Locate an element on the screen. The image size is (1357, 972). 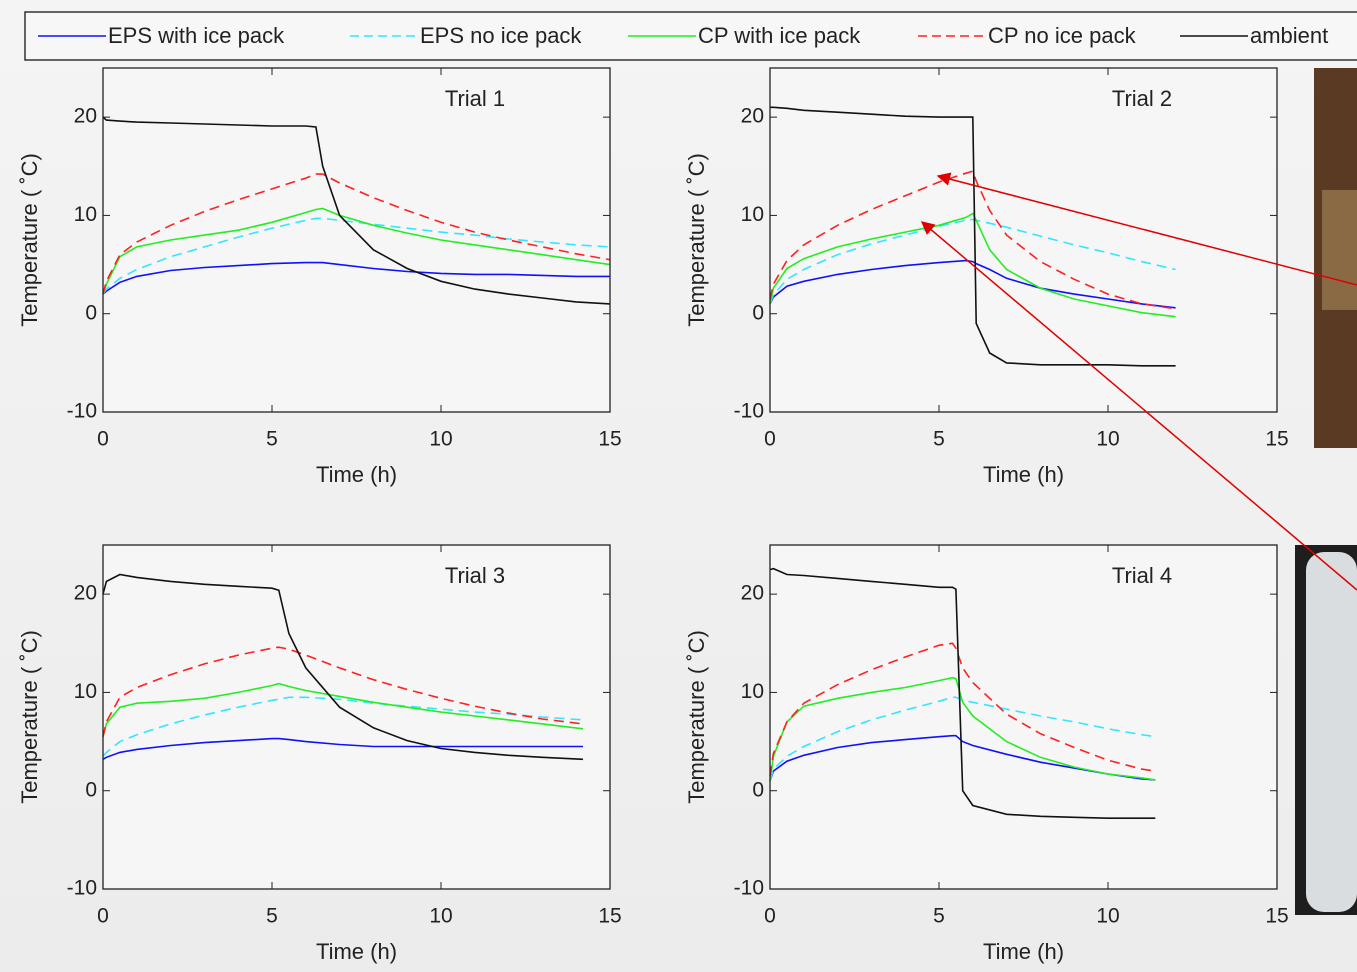
legend-label: EPS with ice pack is located at coordinates (196, 35).